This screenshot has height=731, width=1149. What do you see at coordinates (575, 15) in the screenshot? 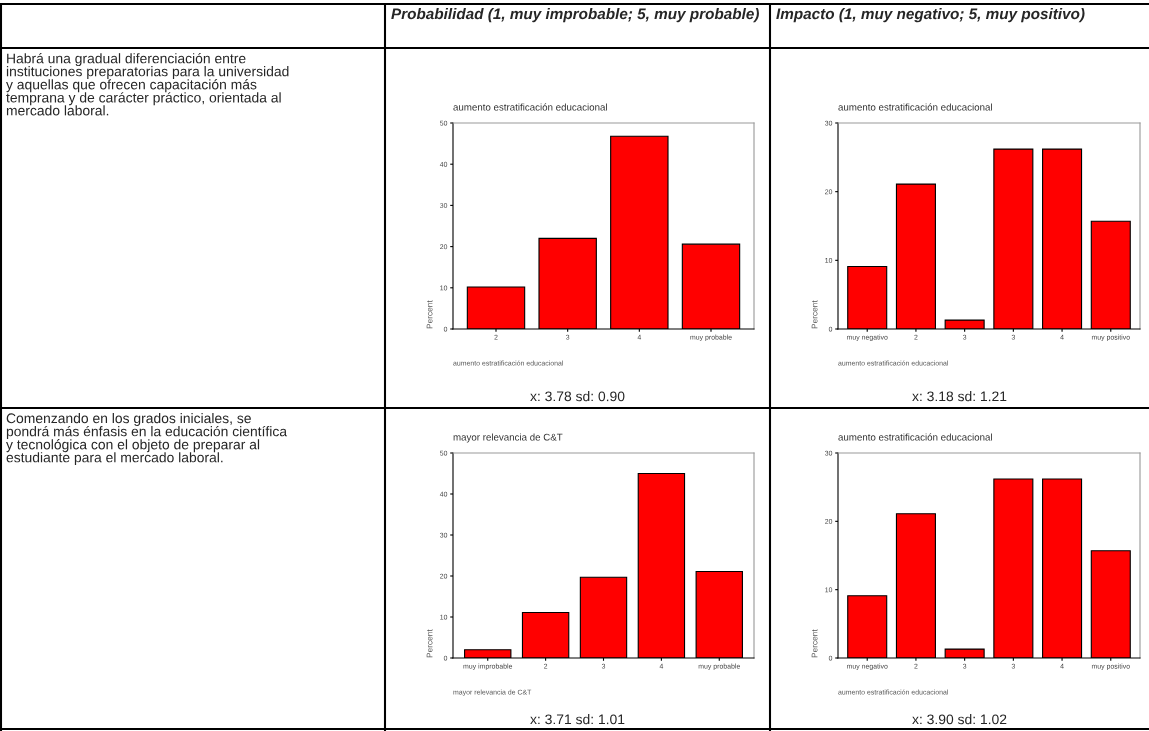
I see `text: Probabilidad (1, muy improbable; 5, muy probable)` at bounding box center [575, 15].